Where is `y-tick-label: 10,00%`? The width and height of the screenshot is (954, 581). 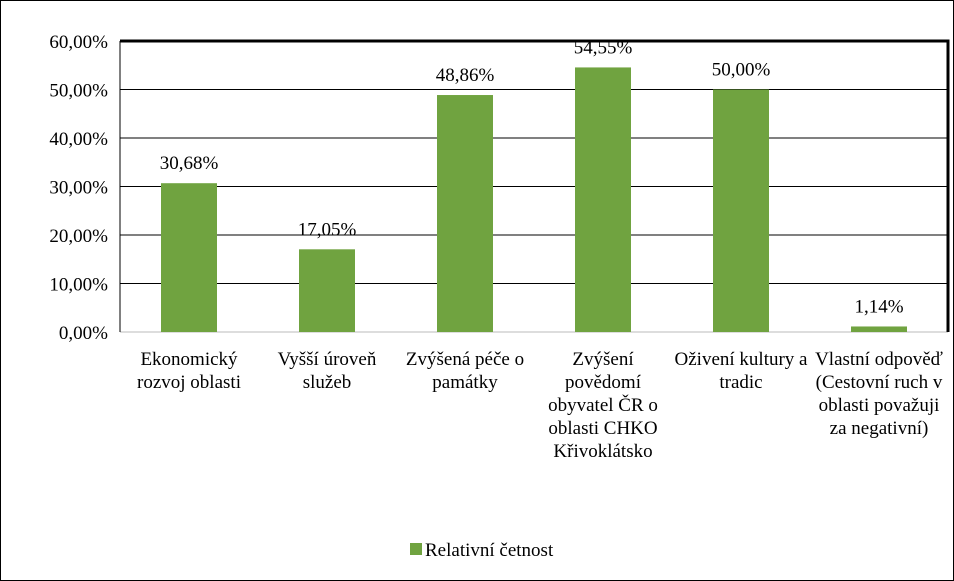 y-tick-label: 10,00% is located at coordinates (78, 285).